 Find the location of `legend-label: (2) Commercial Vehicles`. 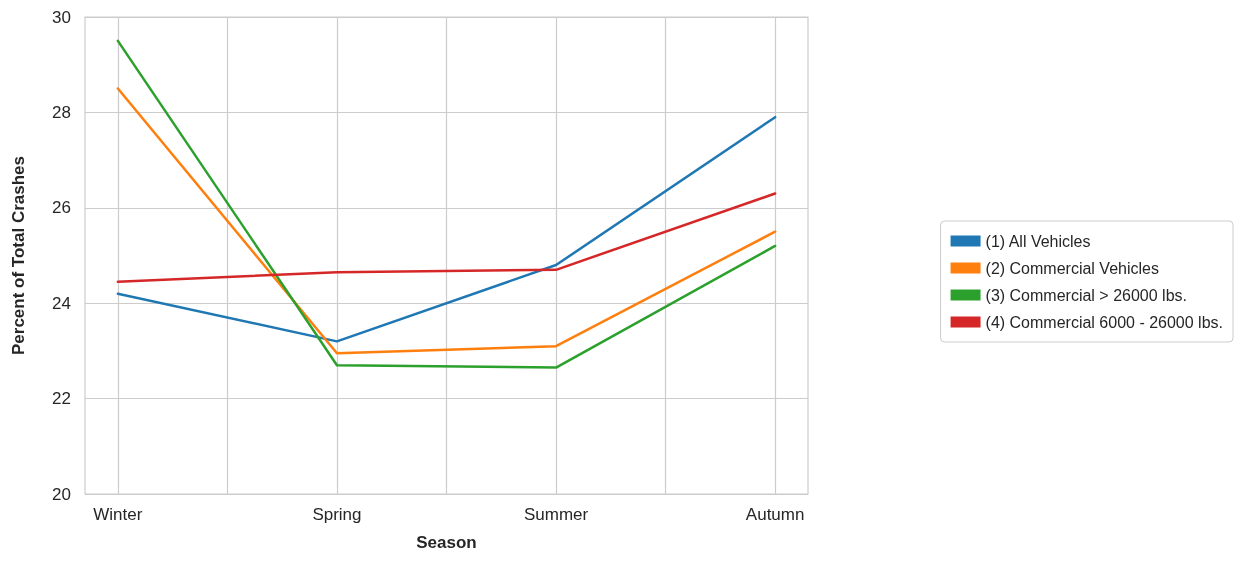

legend-label: (2) Commercial Vehicles is located at coordinates (1072, 268).